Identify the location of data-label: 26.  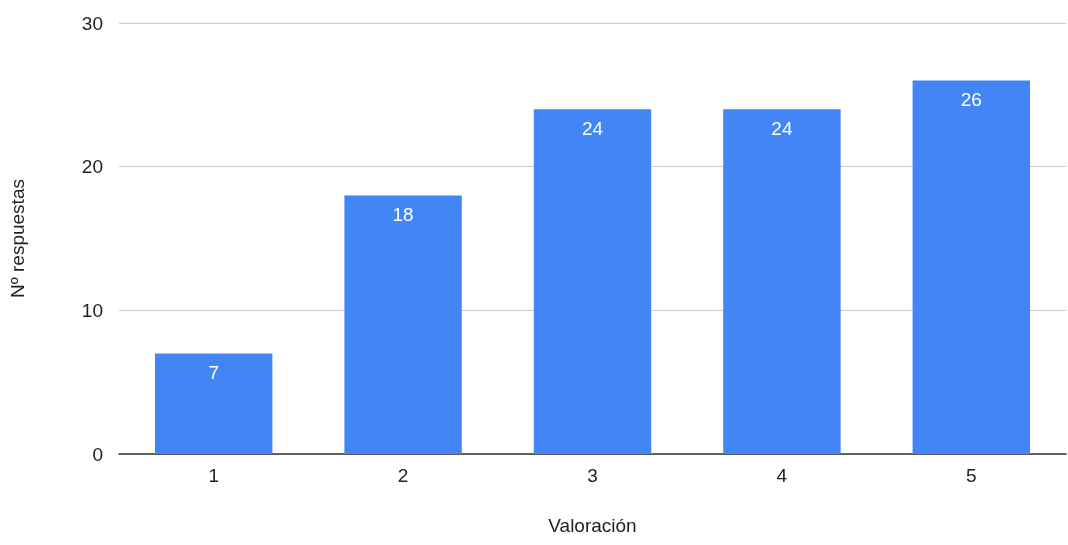
(971, 100).